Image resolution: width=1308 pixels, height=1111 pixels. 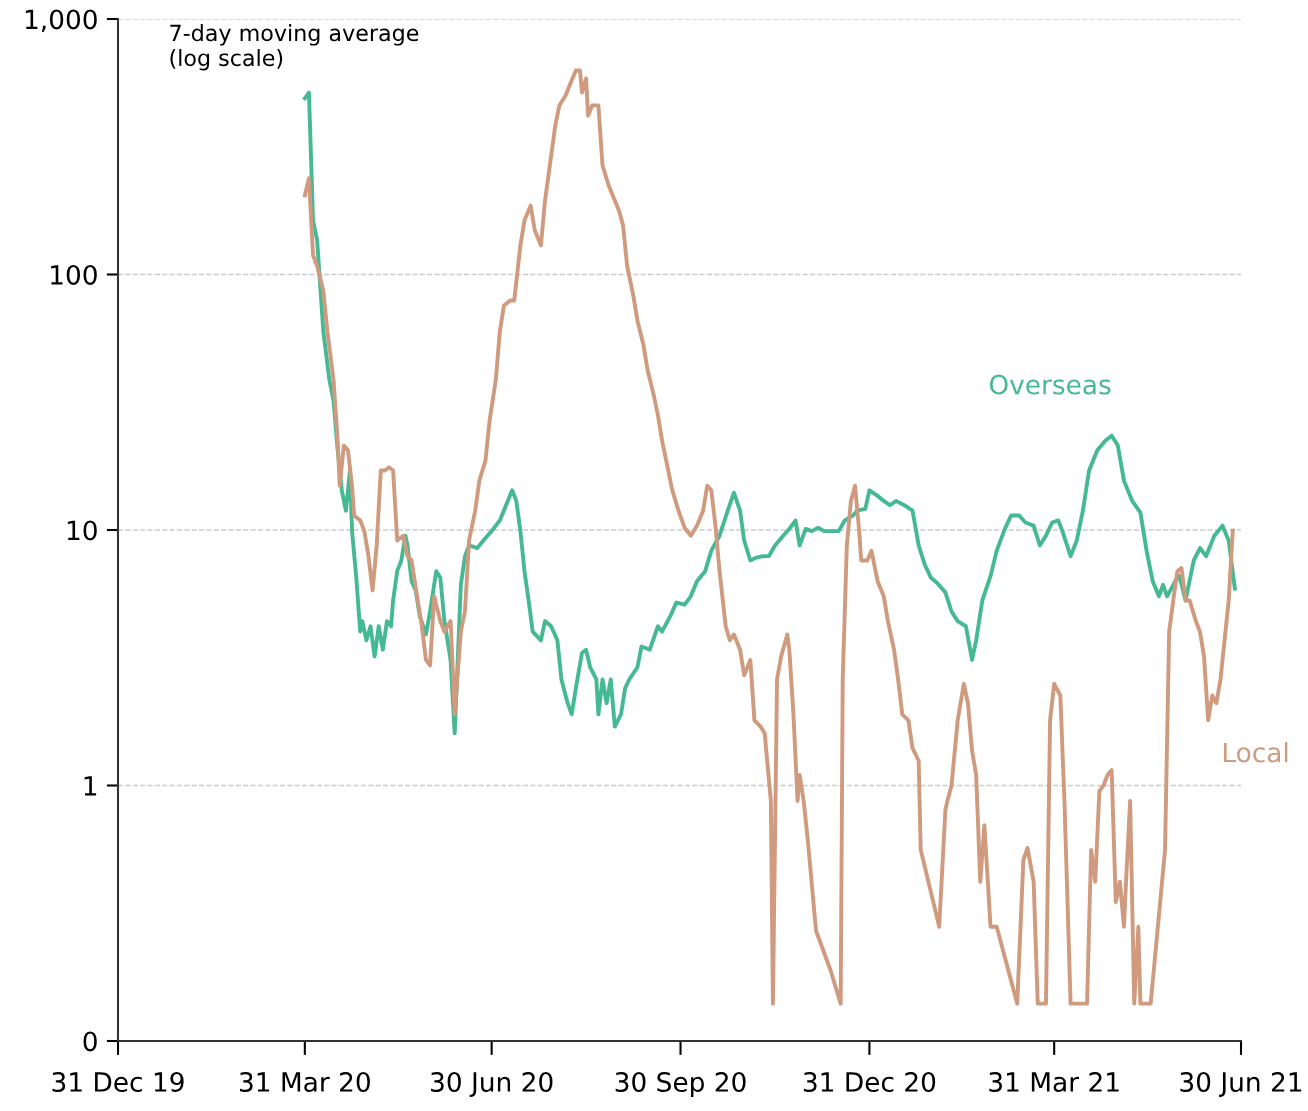 What do you see at coordinates (294, 47) in the screenshot?
I see `annotation: 7-day moving average (log scale)` at bounding box center [294, 47].